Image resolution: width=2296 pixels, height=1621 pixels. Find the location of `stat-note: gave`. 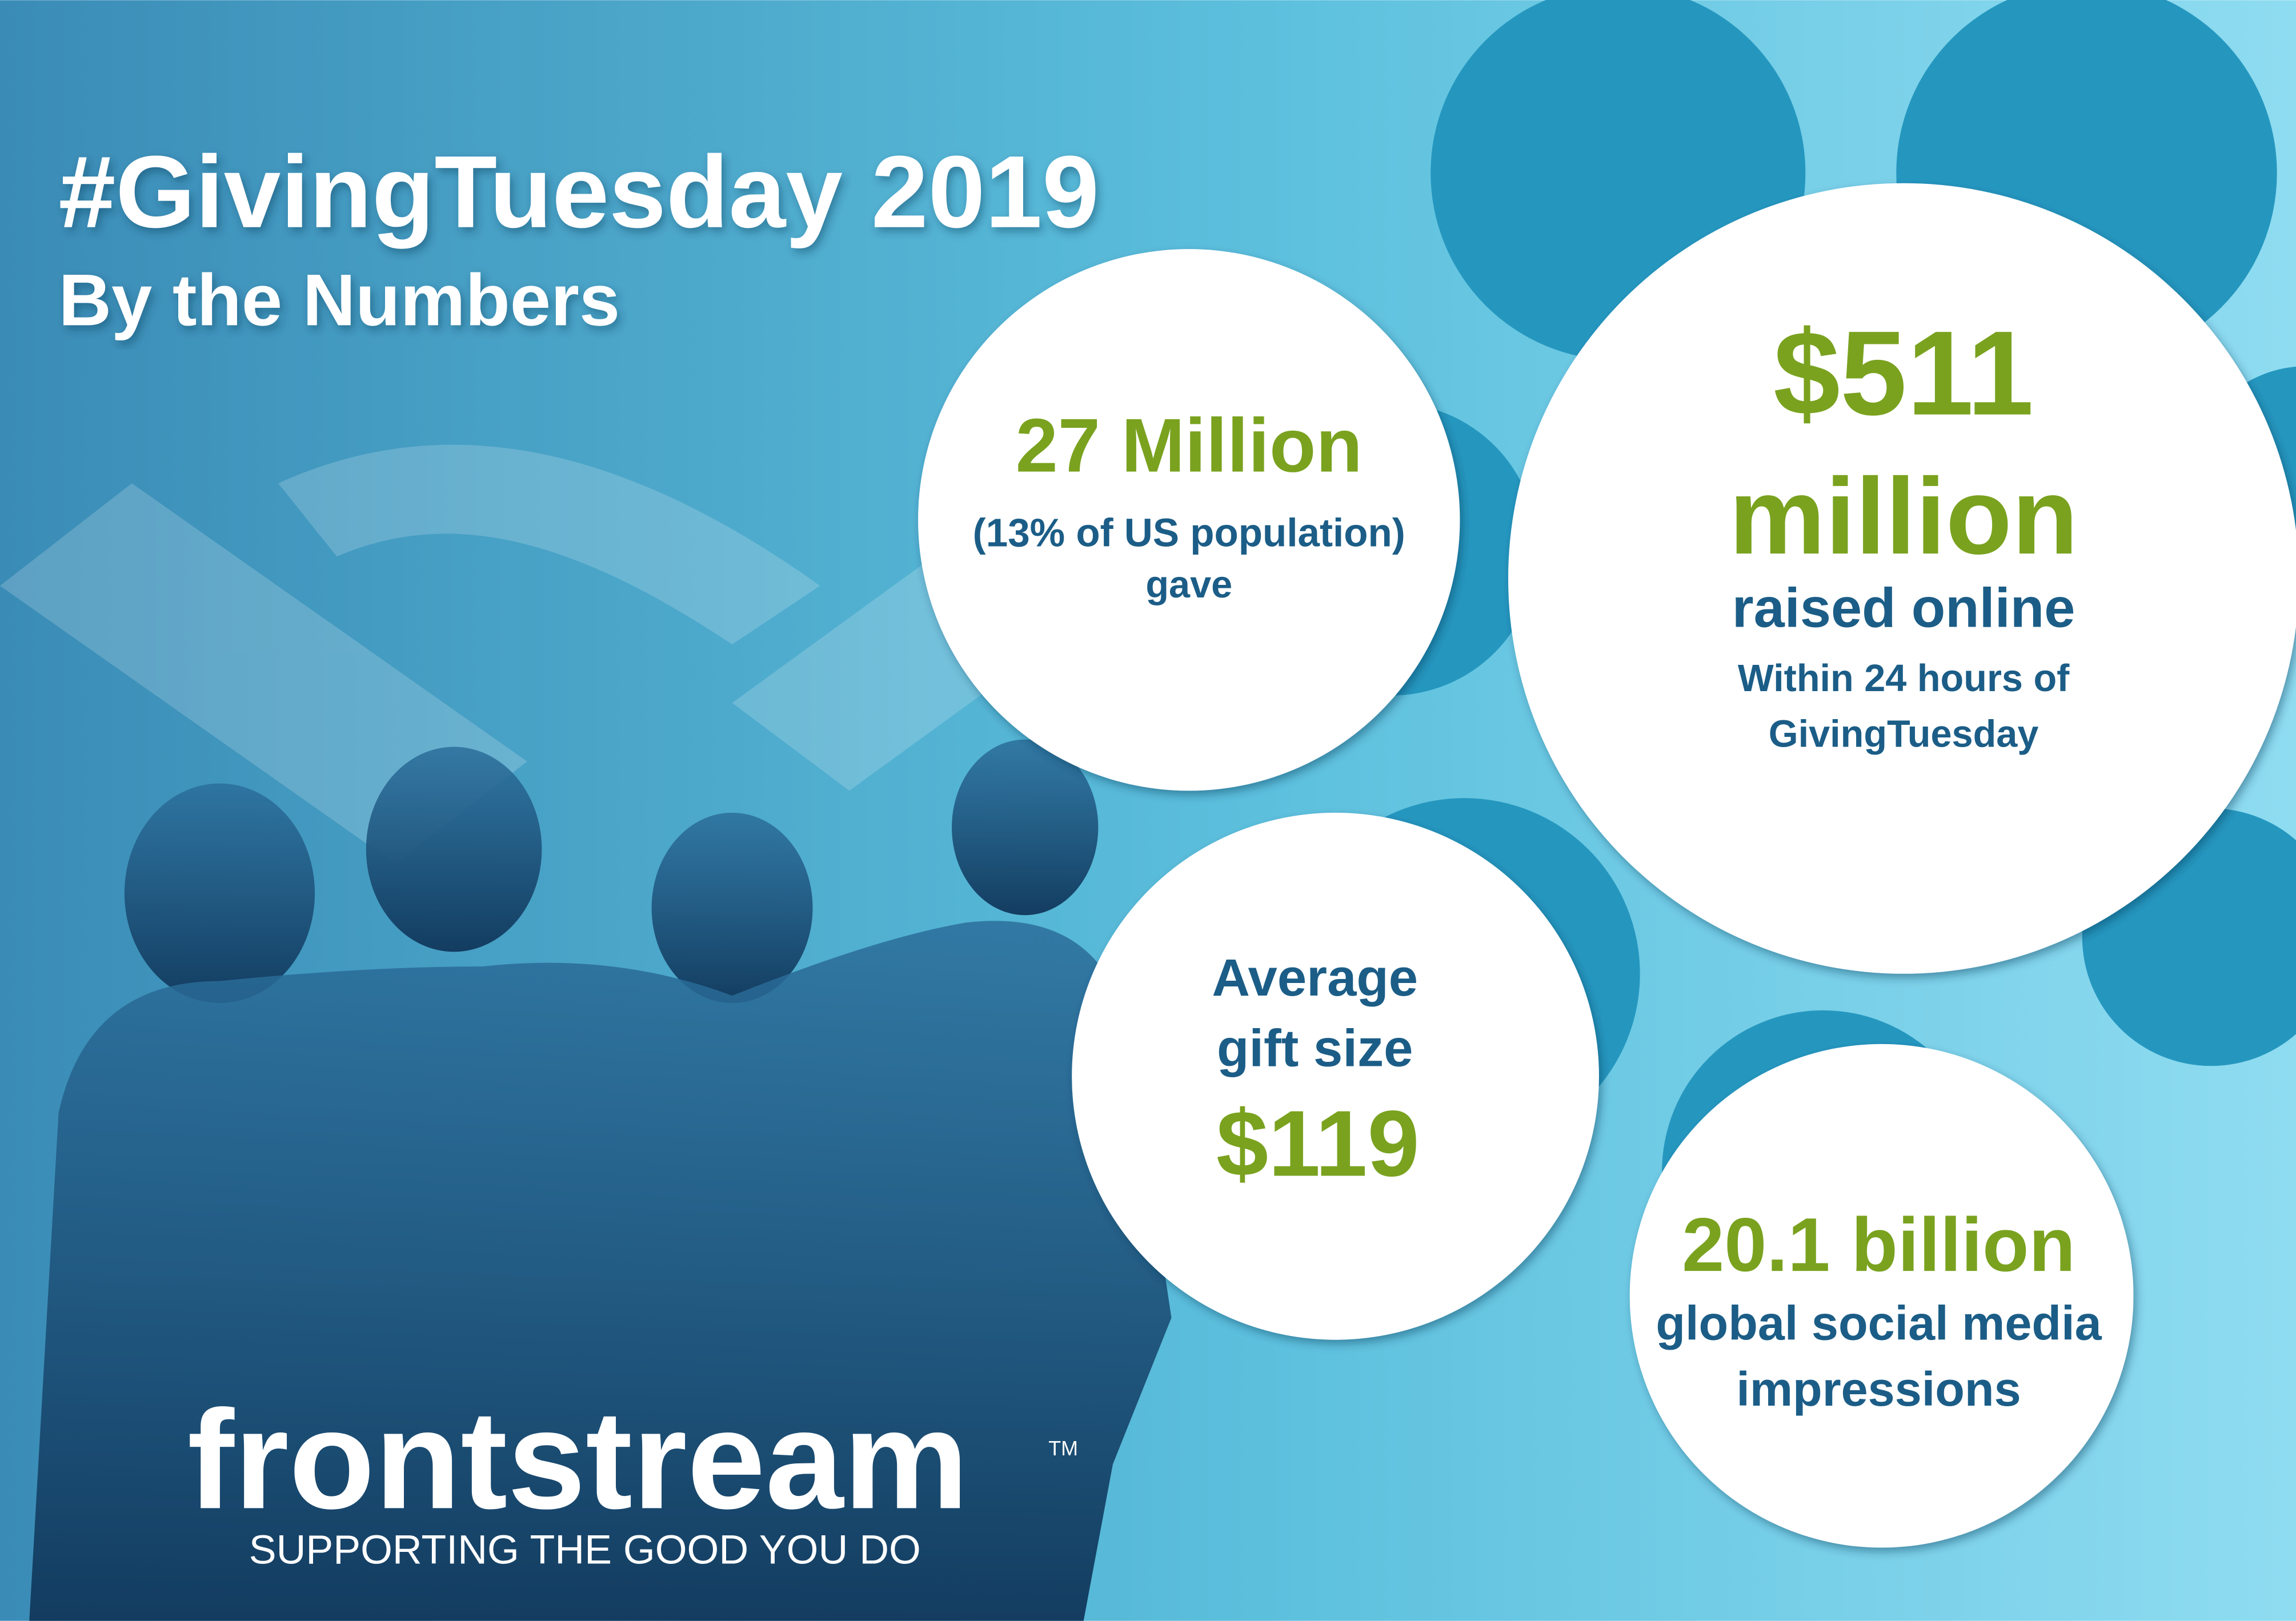

stat-note: gave is located at coordinates (1188, 585).